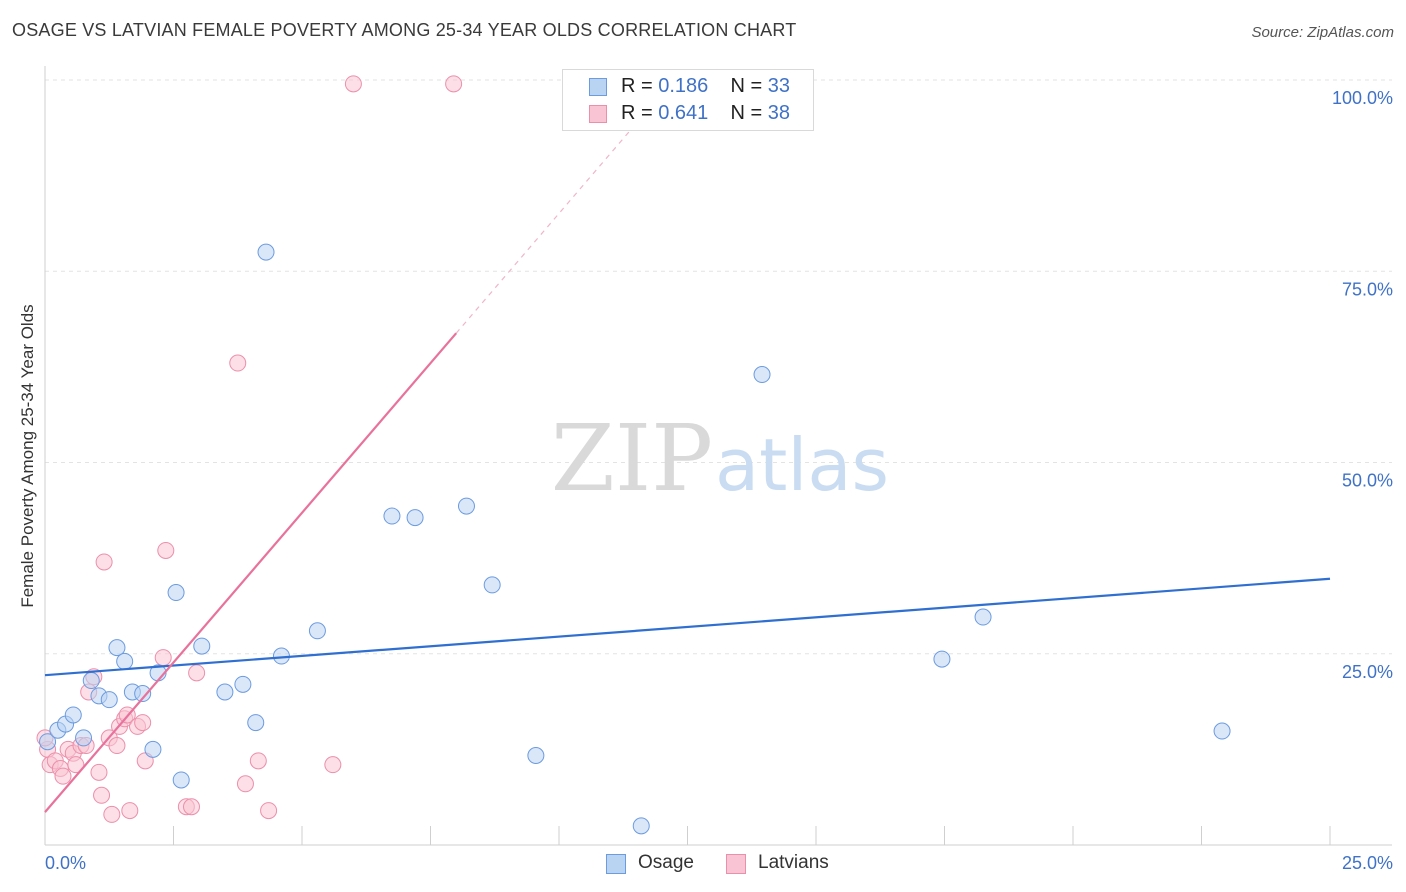  Describe the element at coordinates (779, 113) in the screenshot. I see `latvian-n-value: 38` at that location.